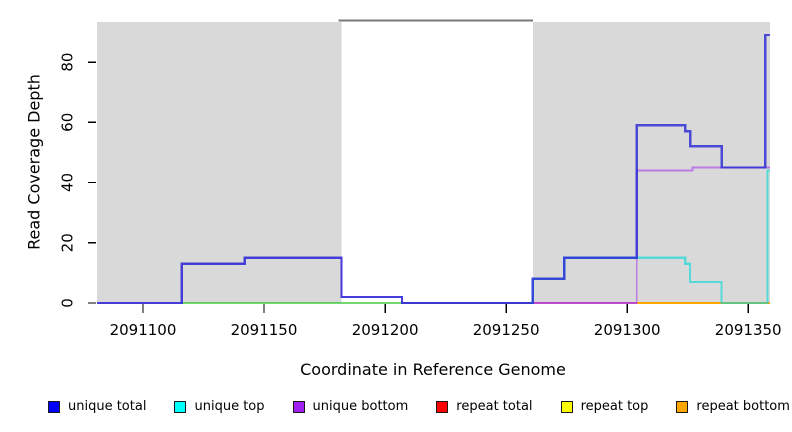 The width and height of the screenshot is (792, 432). What do you see at coordinates (433, 369) in the screenshot?
I see `x-axis-title: Coordinate in Reference Genome` at bounding box center [433, 369].